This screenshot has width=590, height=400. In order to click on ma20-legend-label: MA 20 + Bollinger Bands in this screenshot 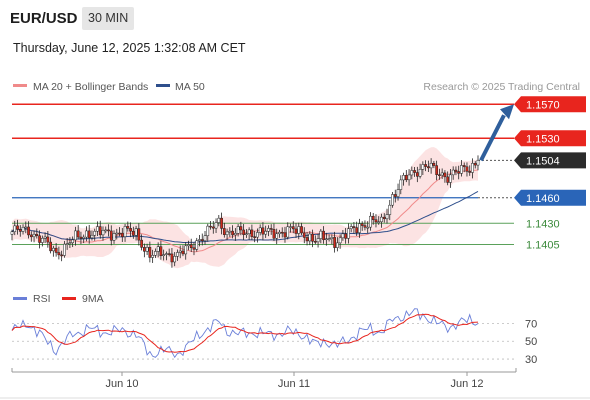, I will do `click(90, 87)`.